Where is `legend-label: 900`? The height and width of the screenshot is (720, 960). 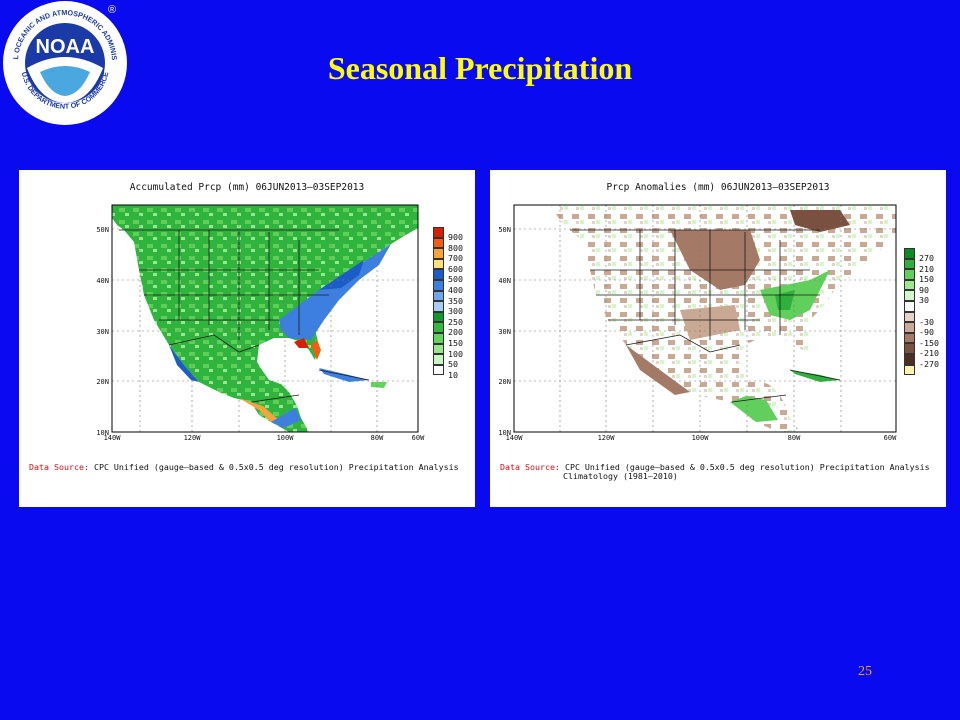 legend-label: 900 is located at coordinates (455, 237).